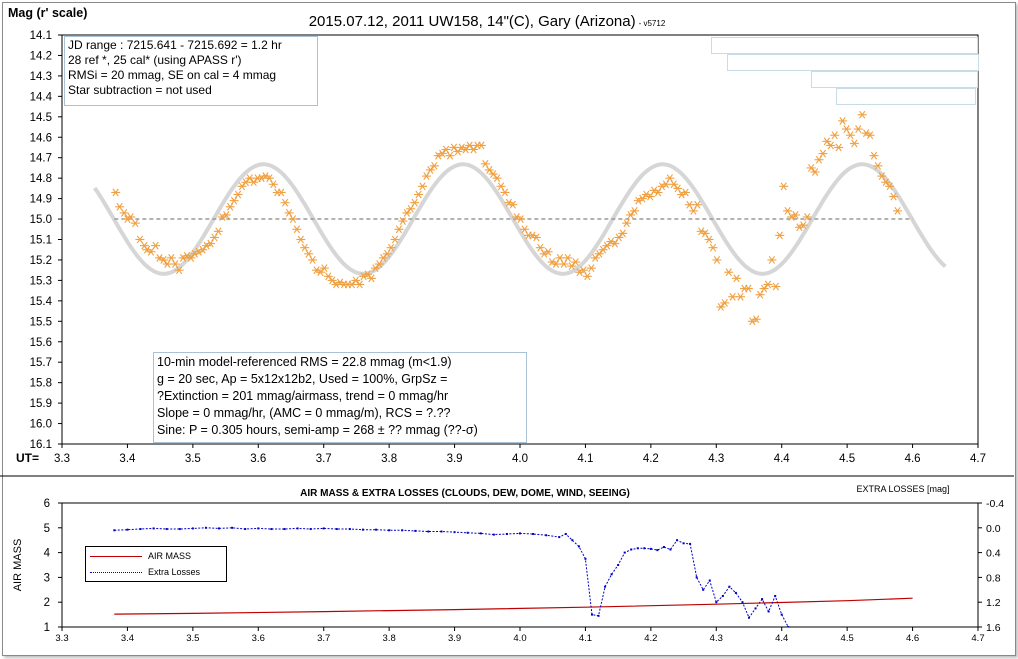 Image resolution: width=1018 pixels, height=659 pixels. I want to click on right-axis-label: EXTRA LOSSES [mag], so click(902, 489).